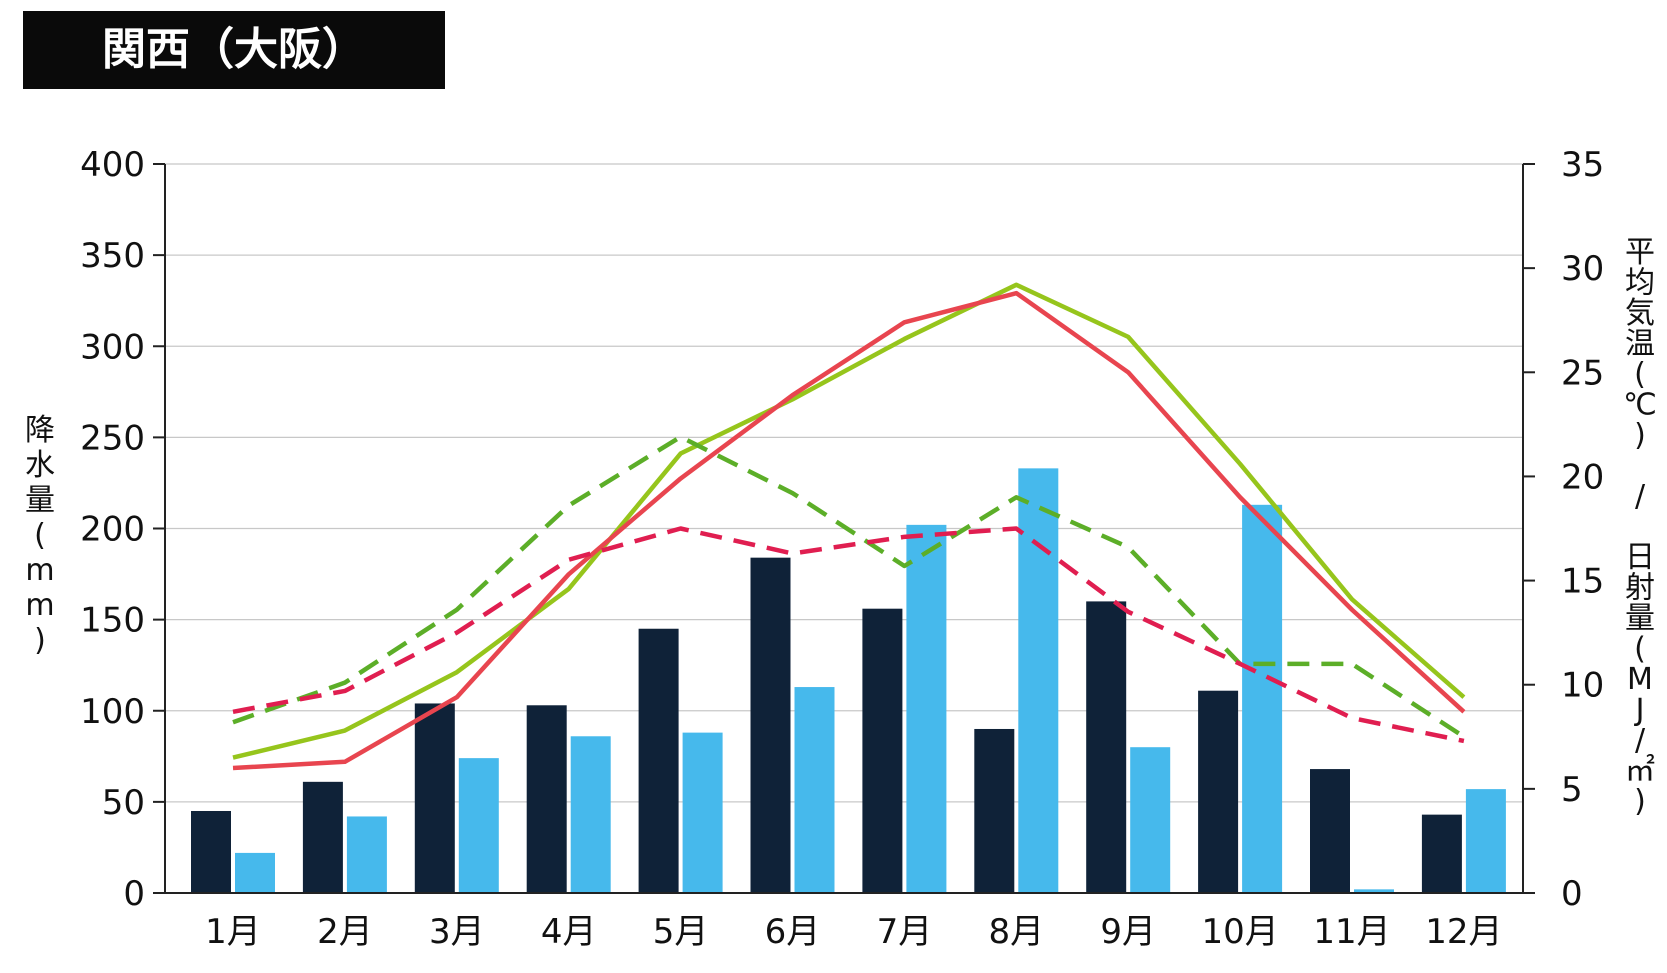 The image size is (1667, 973). What do you see at coordinates (1463, 932) in the screenshot?
I see `x-tick-label: 12月` at bounding box center [1463, 932].